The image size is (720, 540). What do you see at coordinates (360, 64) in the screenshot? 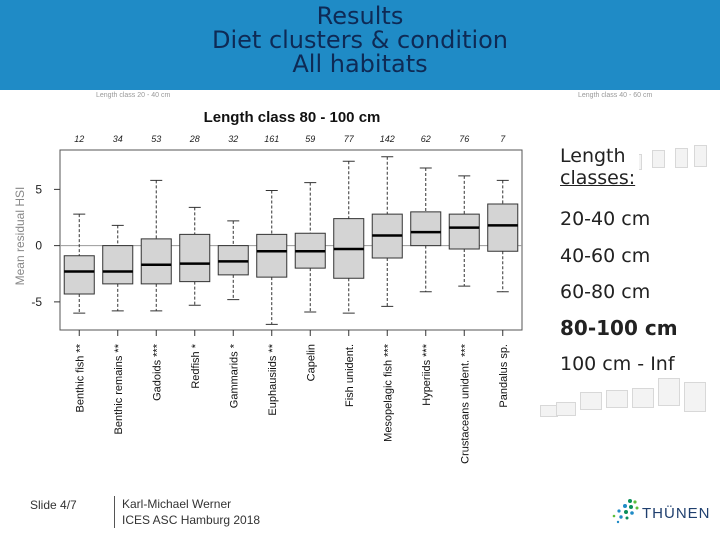
I see `slide-title-line-3: All habitats` at bounding box center [360, 64].